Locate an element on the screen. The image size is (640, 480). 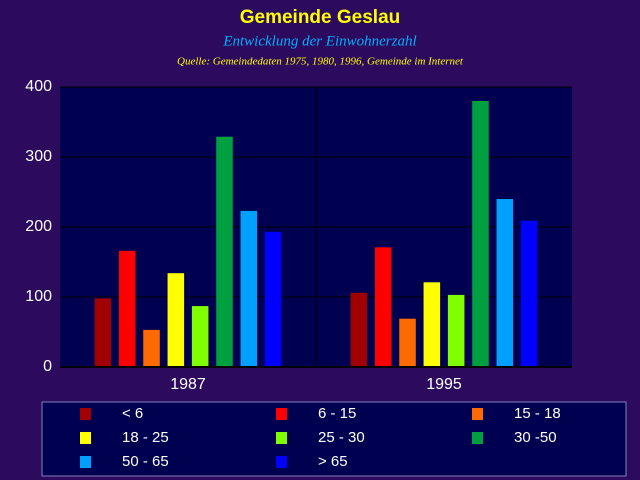
chart-subtitle: Entwicklung der Einwohnerzahl is located at coordinates (319, 41).